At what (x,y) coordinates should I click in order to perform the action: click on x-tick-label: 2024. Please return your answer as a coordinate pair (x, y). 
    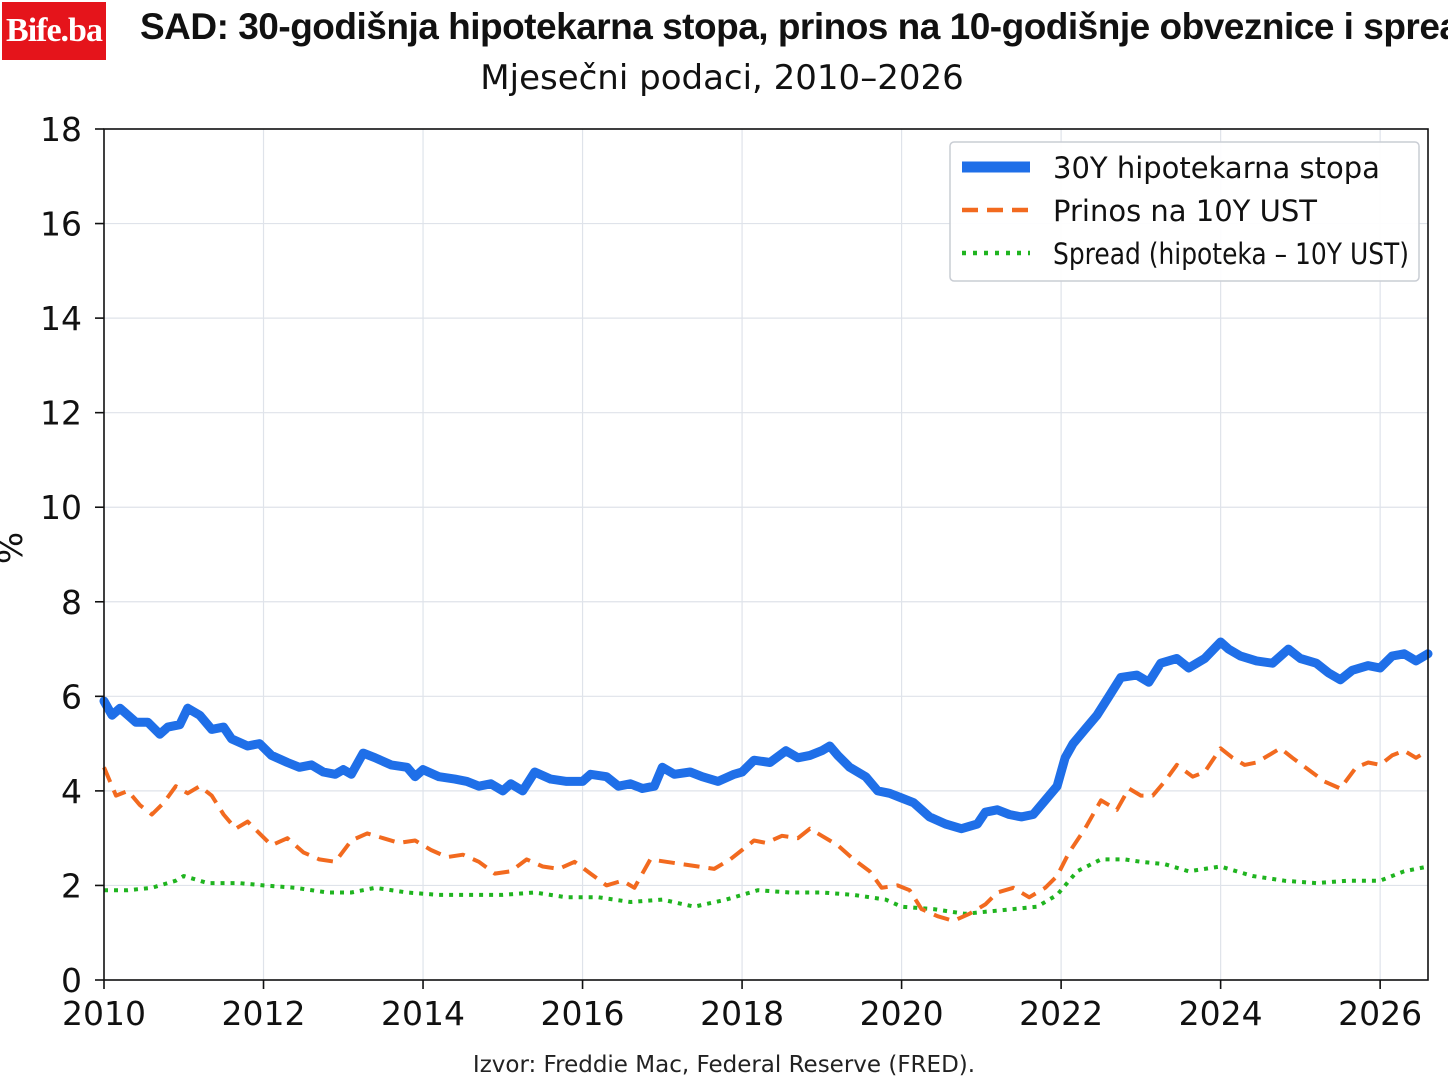
    Looking at the image, I should click on (1221, 1013).